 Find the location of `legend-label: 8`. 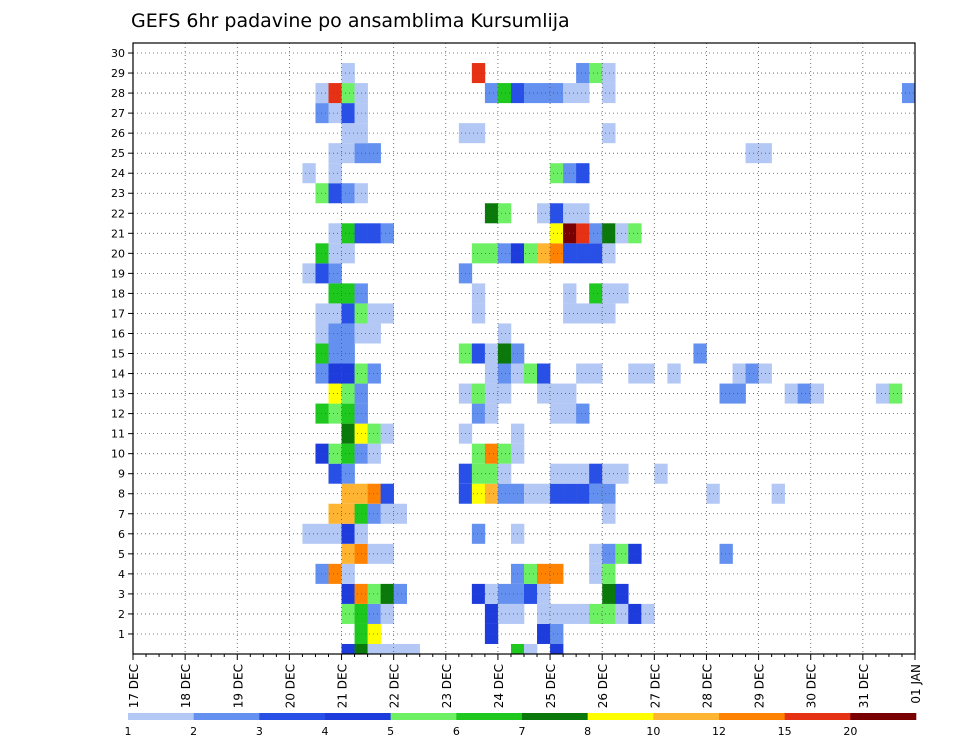

legend-label: 8 is located at coordinates (587, 731).